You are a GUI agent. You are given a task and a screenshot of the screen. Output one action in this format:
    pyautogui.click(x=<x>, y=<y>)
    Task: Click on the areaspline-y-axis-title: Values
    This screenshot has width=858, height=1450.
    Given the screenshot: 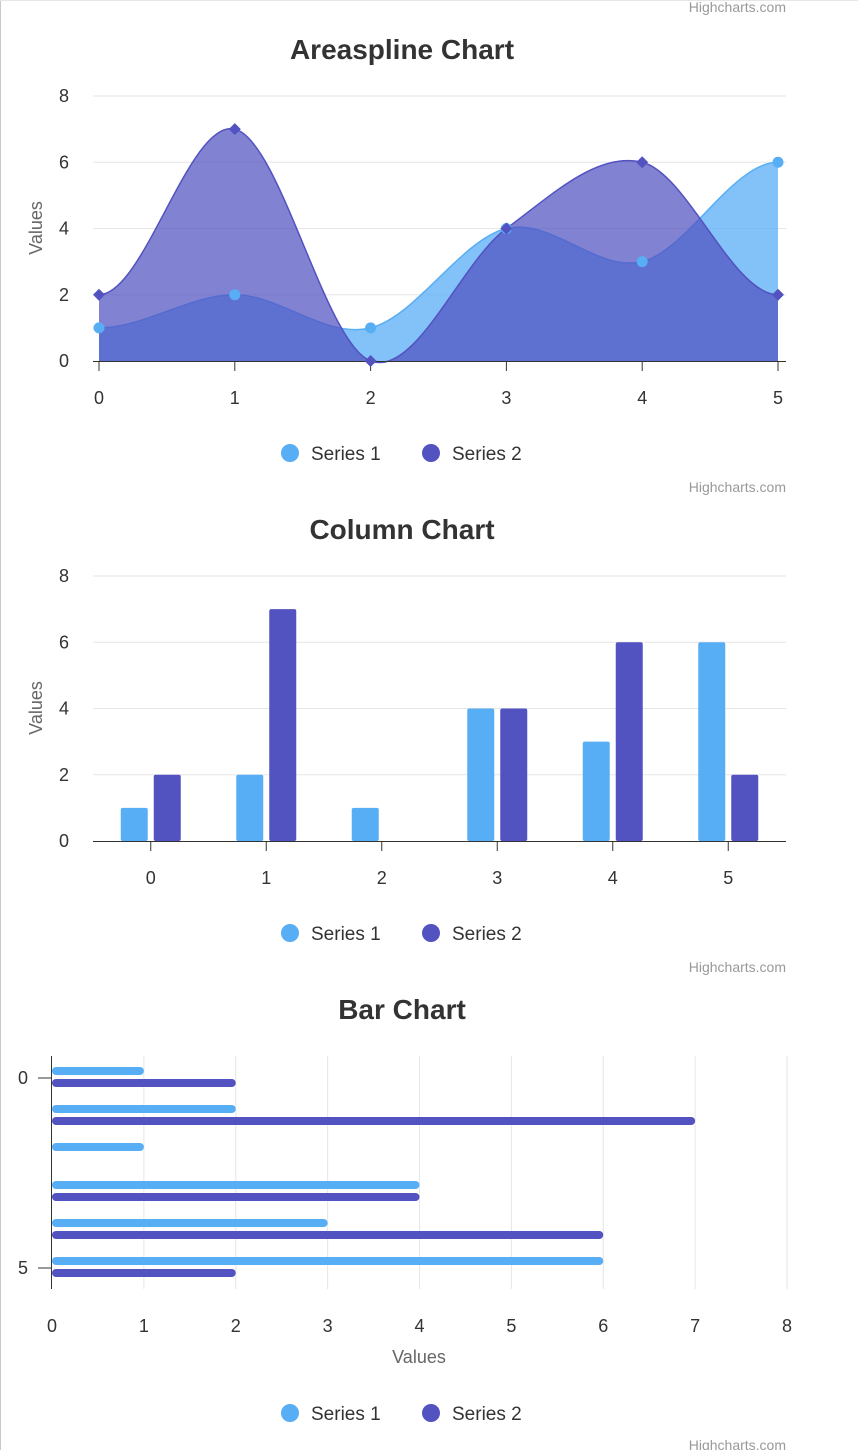 What is the action you would take?
    pyautogui.click(x=36, y=228)
    